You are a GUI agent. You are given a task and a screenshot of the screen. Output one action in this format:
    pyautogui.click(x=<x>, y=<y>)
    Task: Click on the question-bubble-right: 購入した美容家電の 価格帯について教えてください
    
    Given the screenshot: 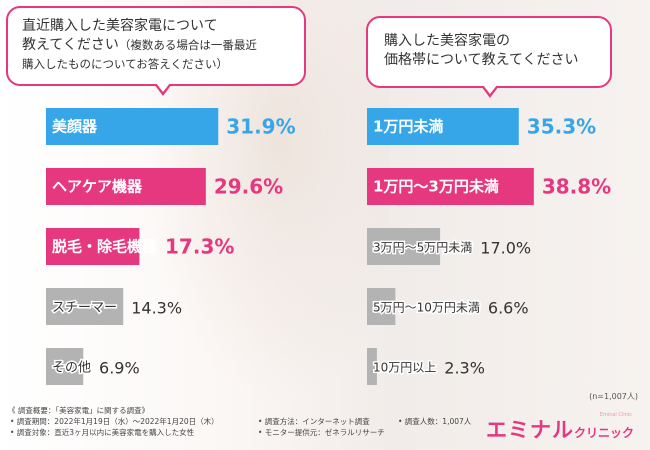 What is the action you would take?
    pyautogui.click(x=489, y=57)
    